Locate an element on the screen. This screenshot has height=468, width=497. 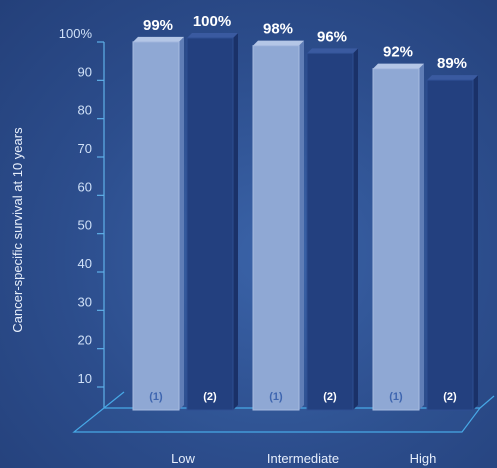
x-axis-categories: Low Intermediate High is located at coordinates (303, 458).